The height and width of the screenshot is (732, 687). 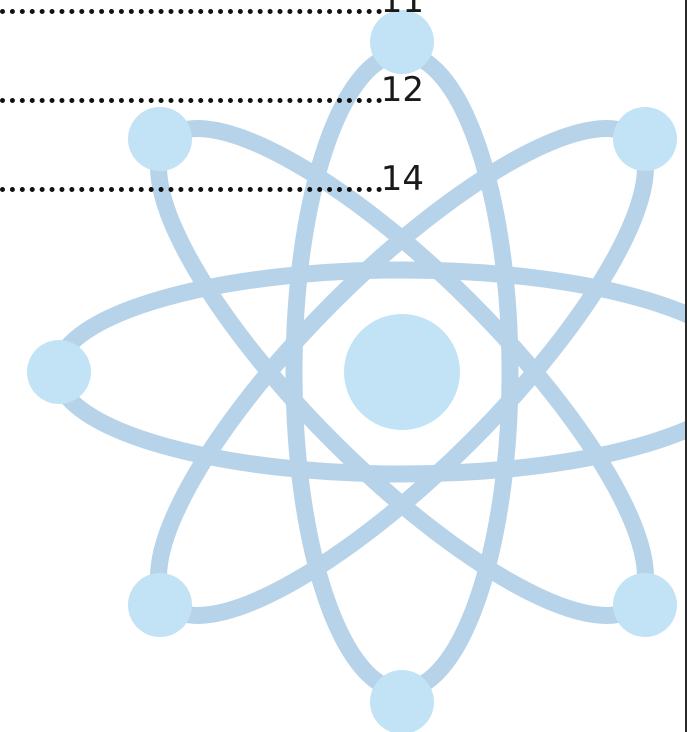 What do you see at coordinates (402, 90) in the screenshot?
I see `toc-page-number: 12` at bounding box center [402, 90].